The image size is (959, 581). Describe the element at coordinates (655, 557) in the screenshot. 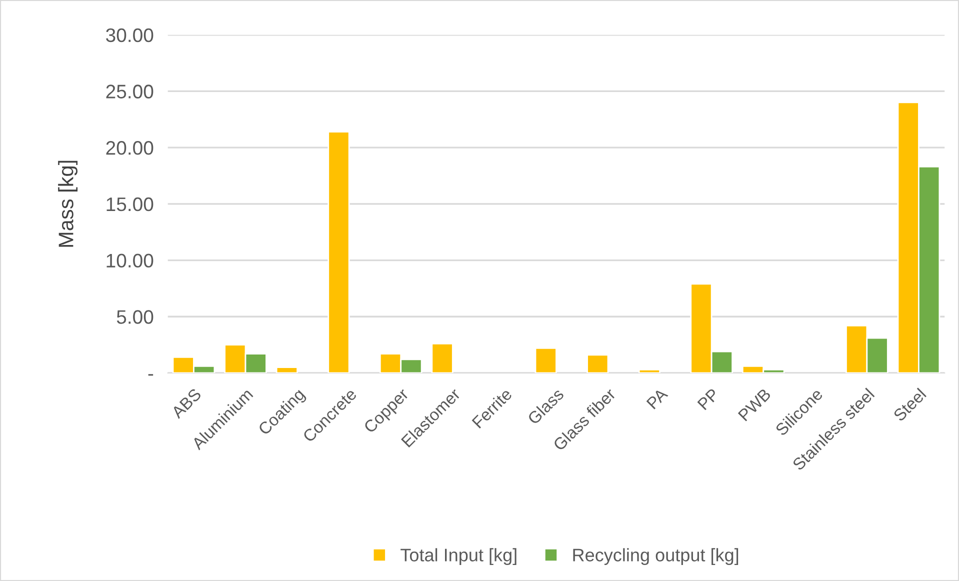

I see `legend-label: Recycling output [kg]` at that location.